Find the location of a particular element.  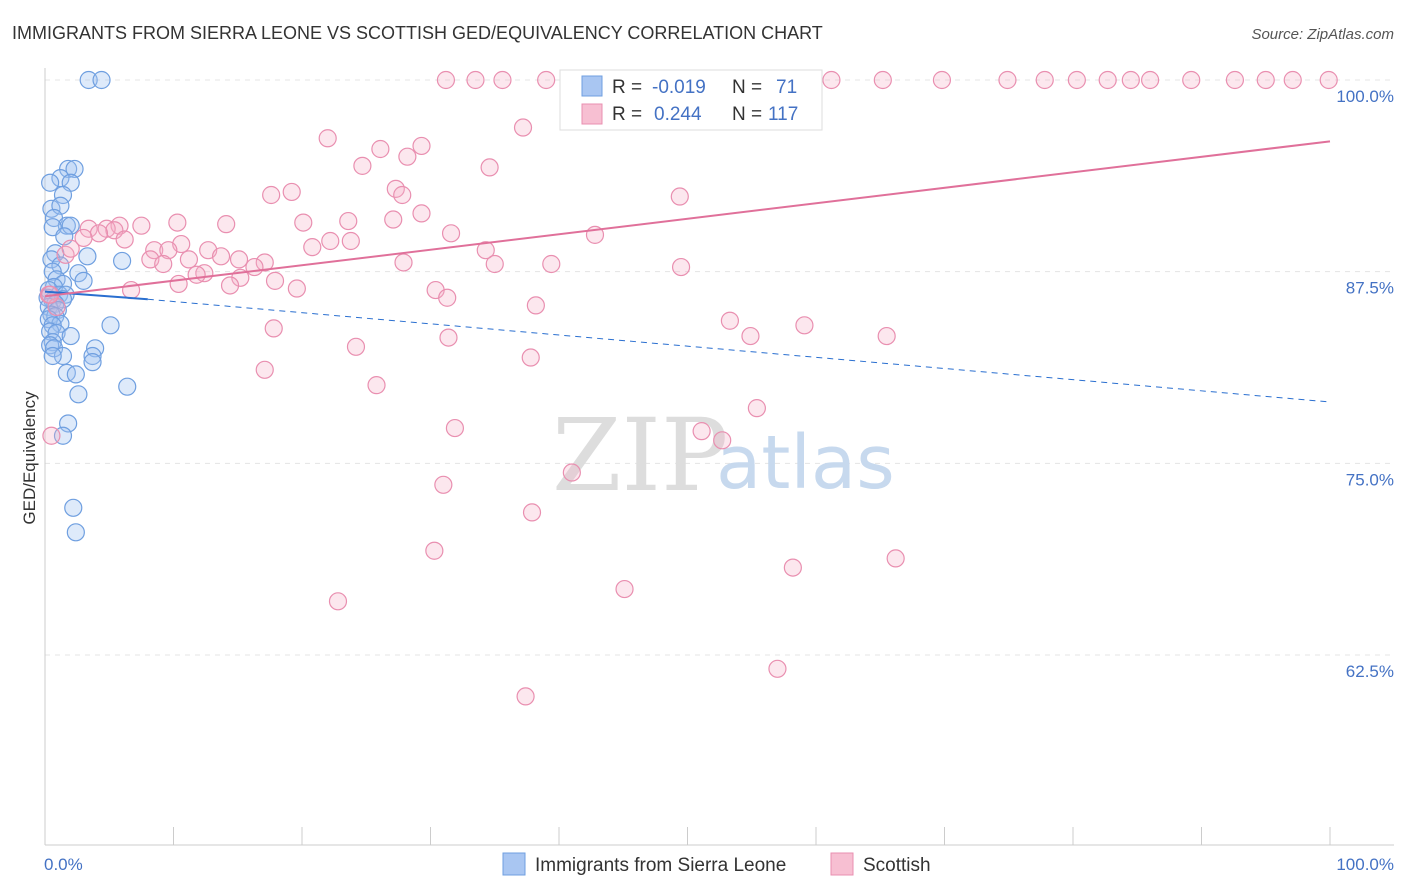

legend-n-label-1: N = is located at coordinates (747, 114).